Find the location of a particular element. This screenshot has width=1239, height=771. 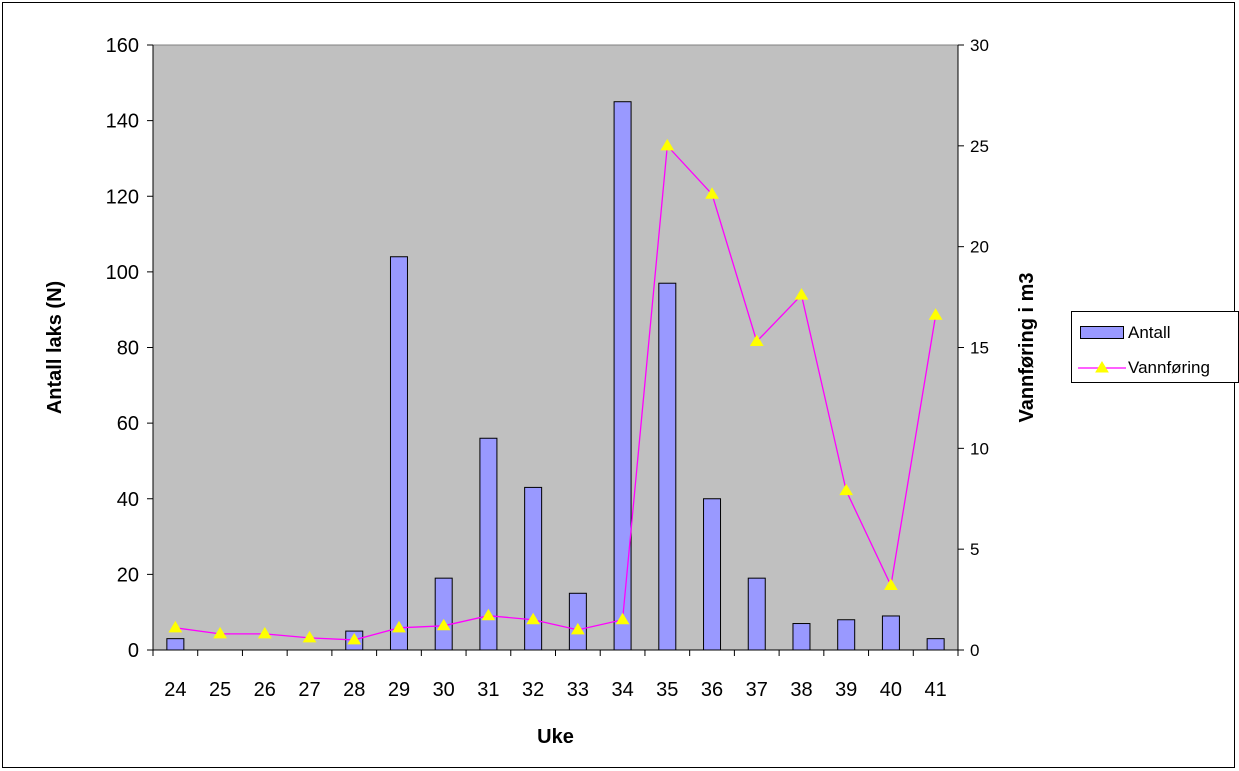

x-tick-label-35: 35 is located at coordinates (667, 690).